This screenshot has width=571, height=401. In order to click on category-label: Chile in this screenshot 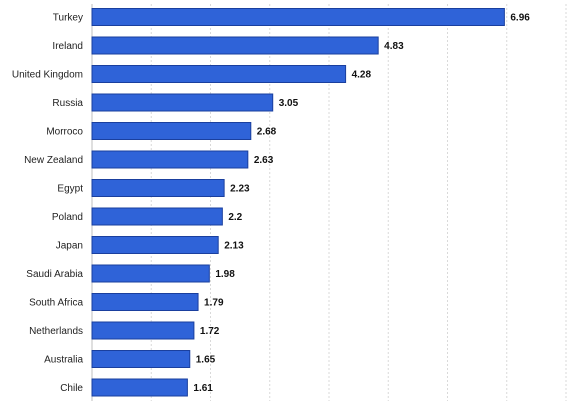, I will do `click(71, 388)`.